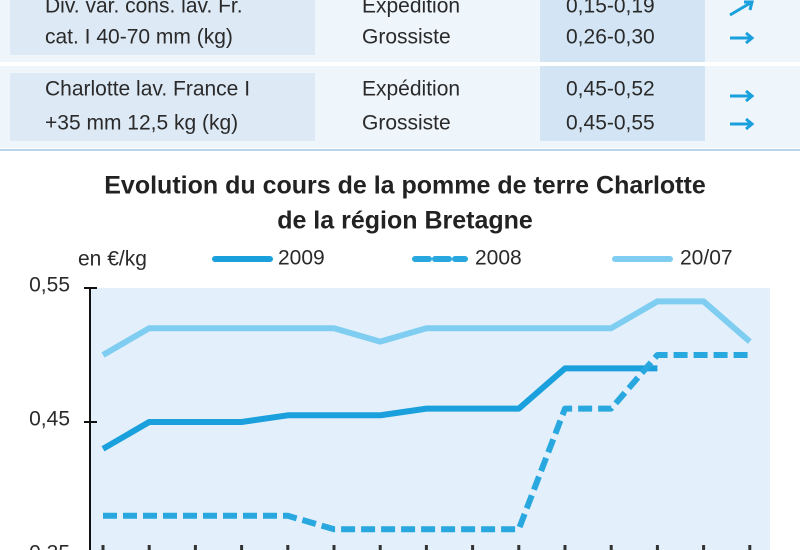 The width and height of the screenshot is (800, 550). What do you see at coordinates (610, 9) in the screenshot?
I see `table-cell: 0,15-0,19` at bounding box center [610, 9].